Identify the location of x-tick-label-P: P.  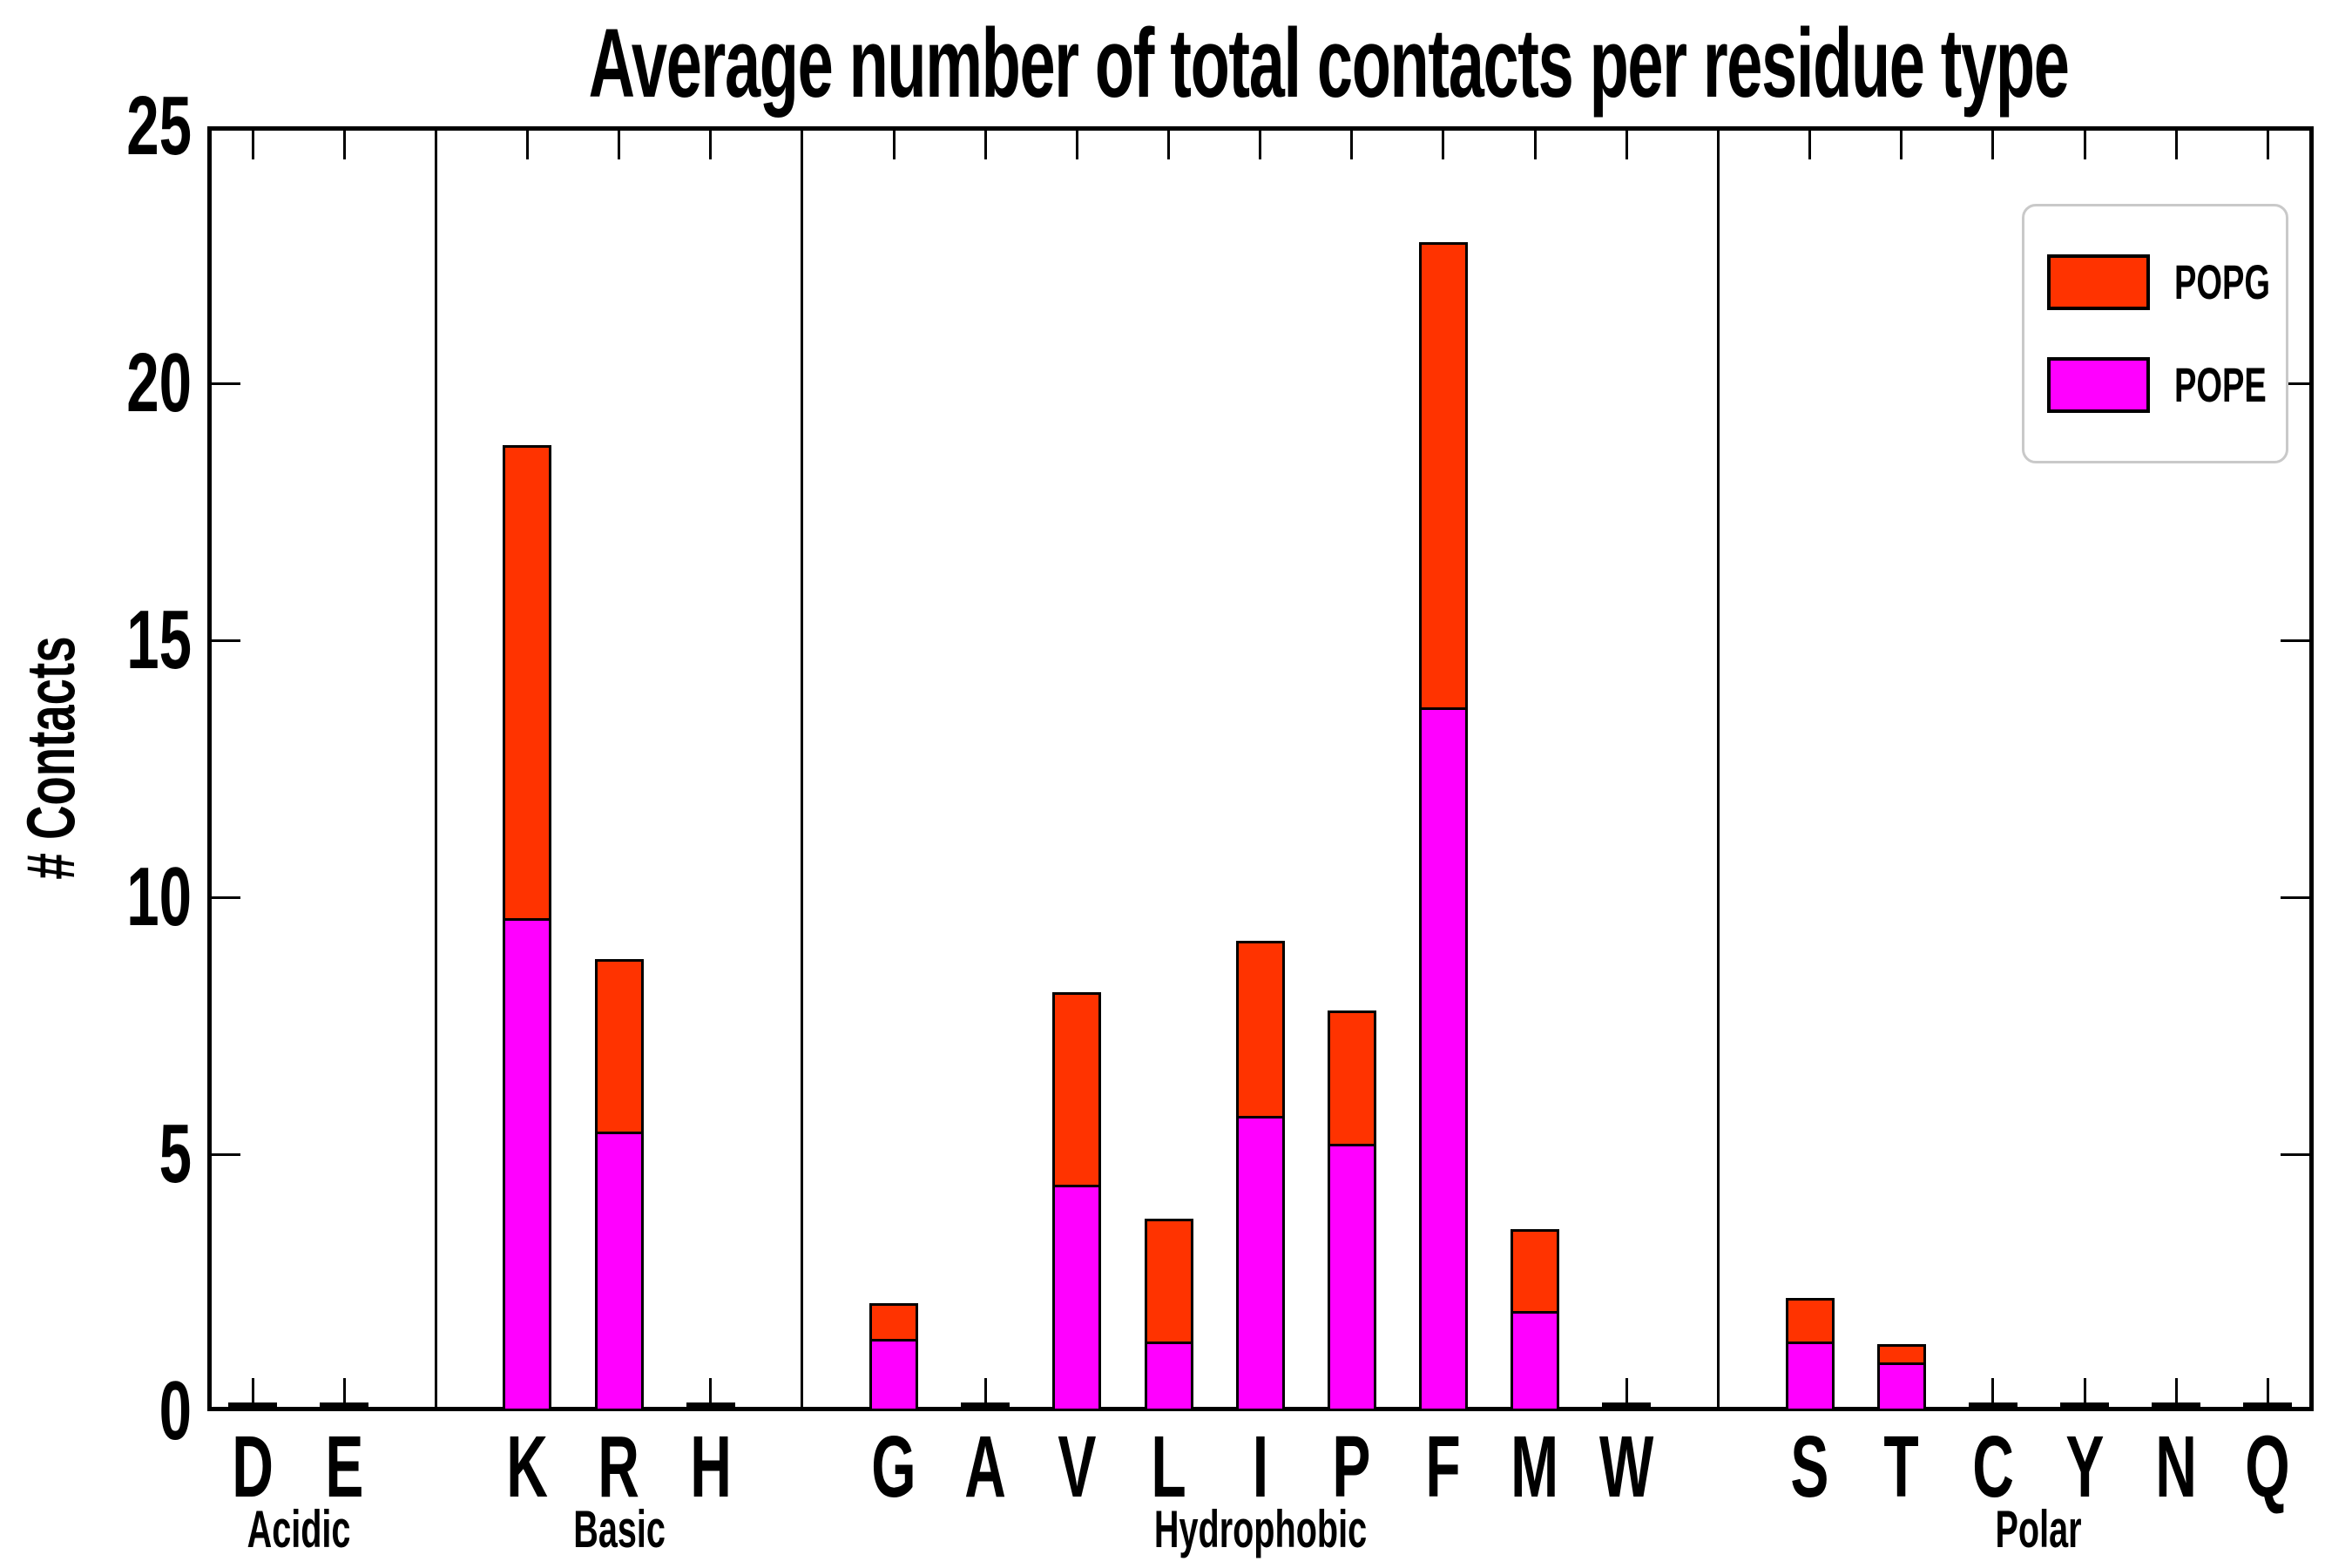
(1352, 1467).